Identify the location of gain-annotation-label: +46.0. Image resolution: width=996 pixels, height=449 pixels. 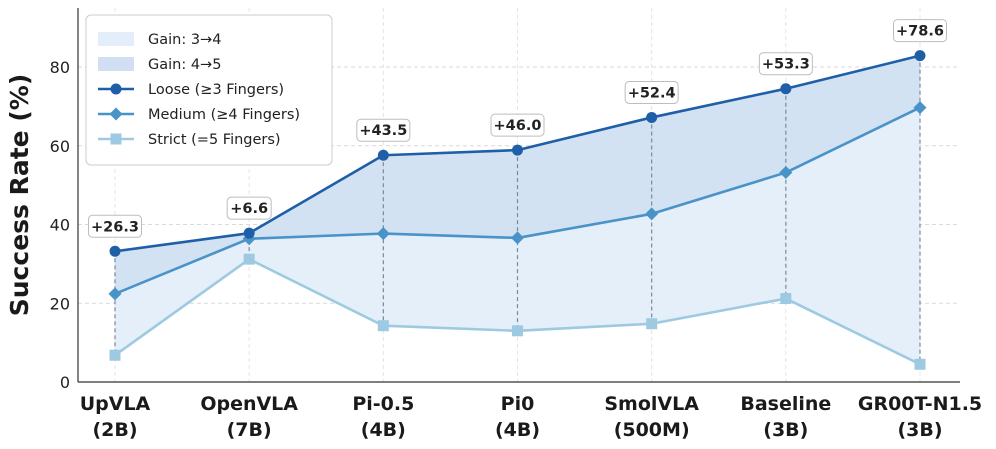
(518, 126).